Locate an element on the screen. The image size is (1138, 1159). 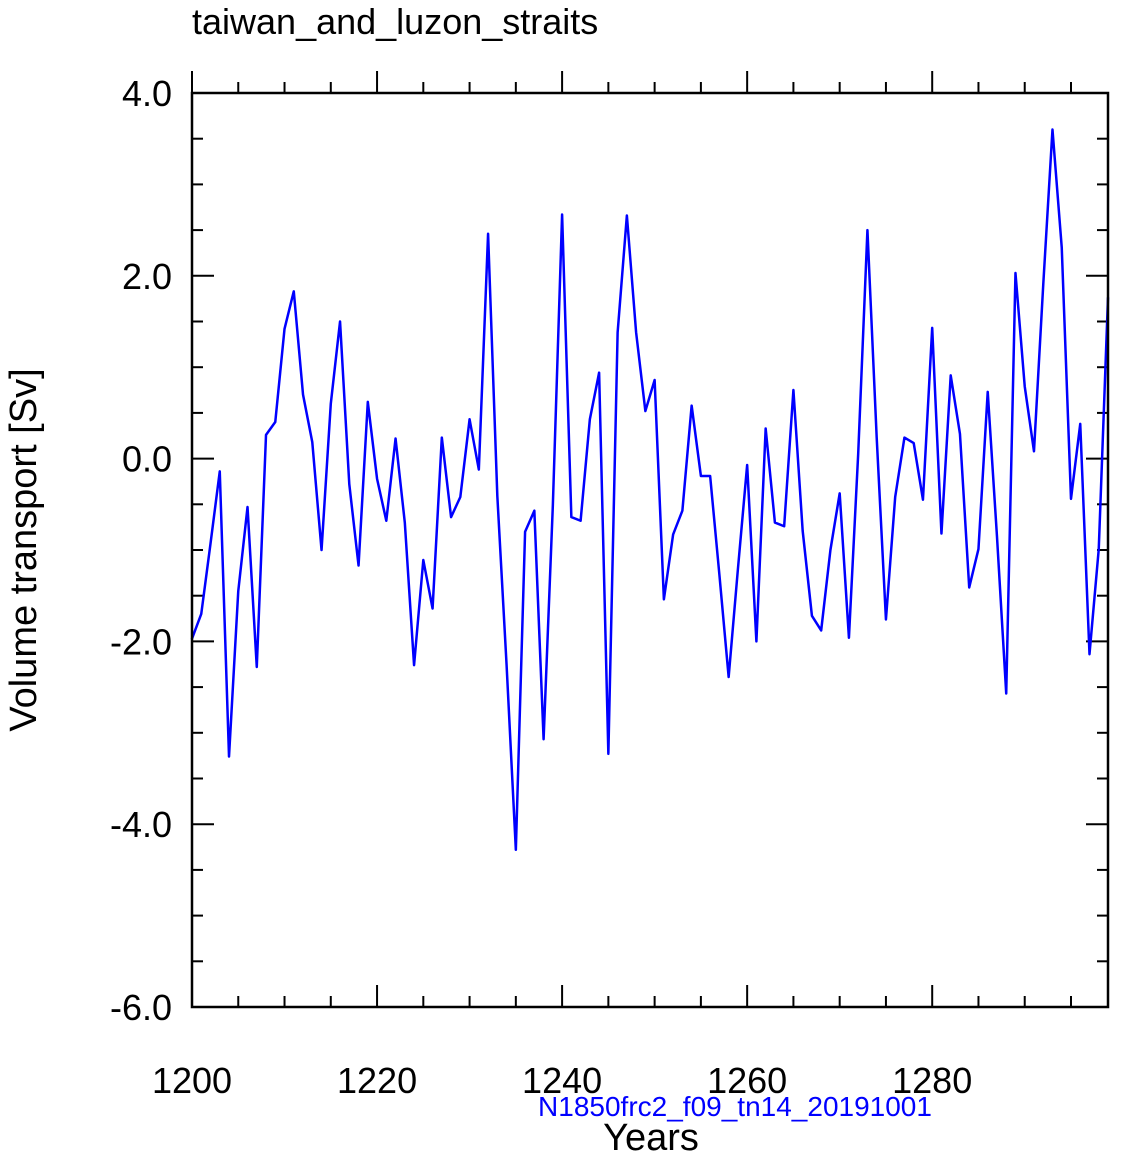
x-axis-label: Years is located at coordinates (651, 1138).